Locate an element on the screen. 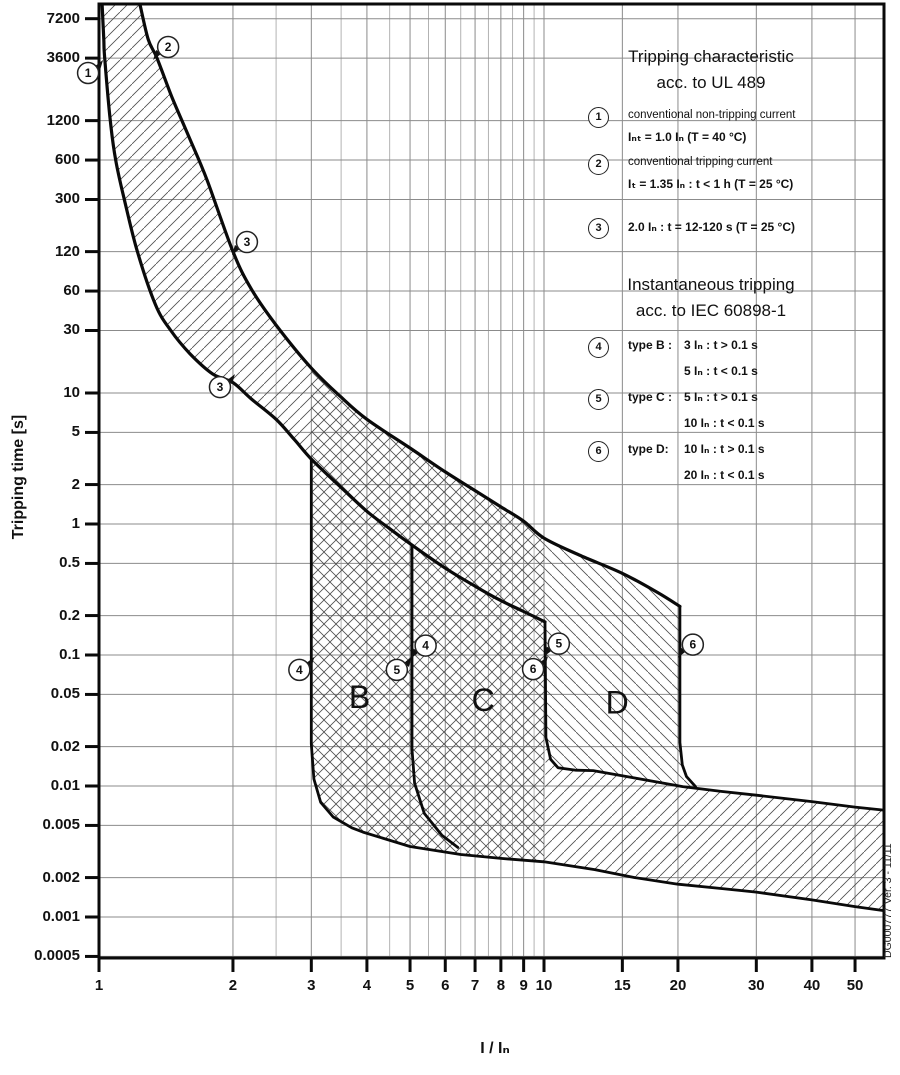  legend-circled-number: 5 is located at coordinates (598, 399).